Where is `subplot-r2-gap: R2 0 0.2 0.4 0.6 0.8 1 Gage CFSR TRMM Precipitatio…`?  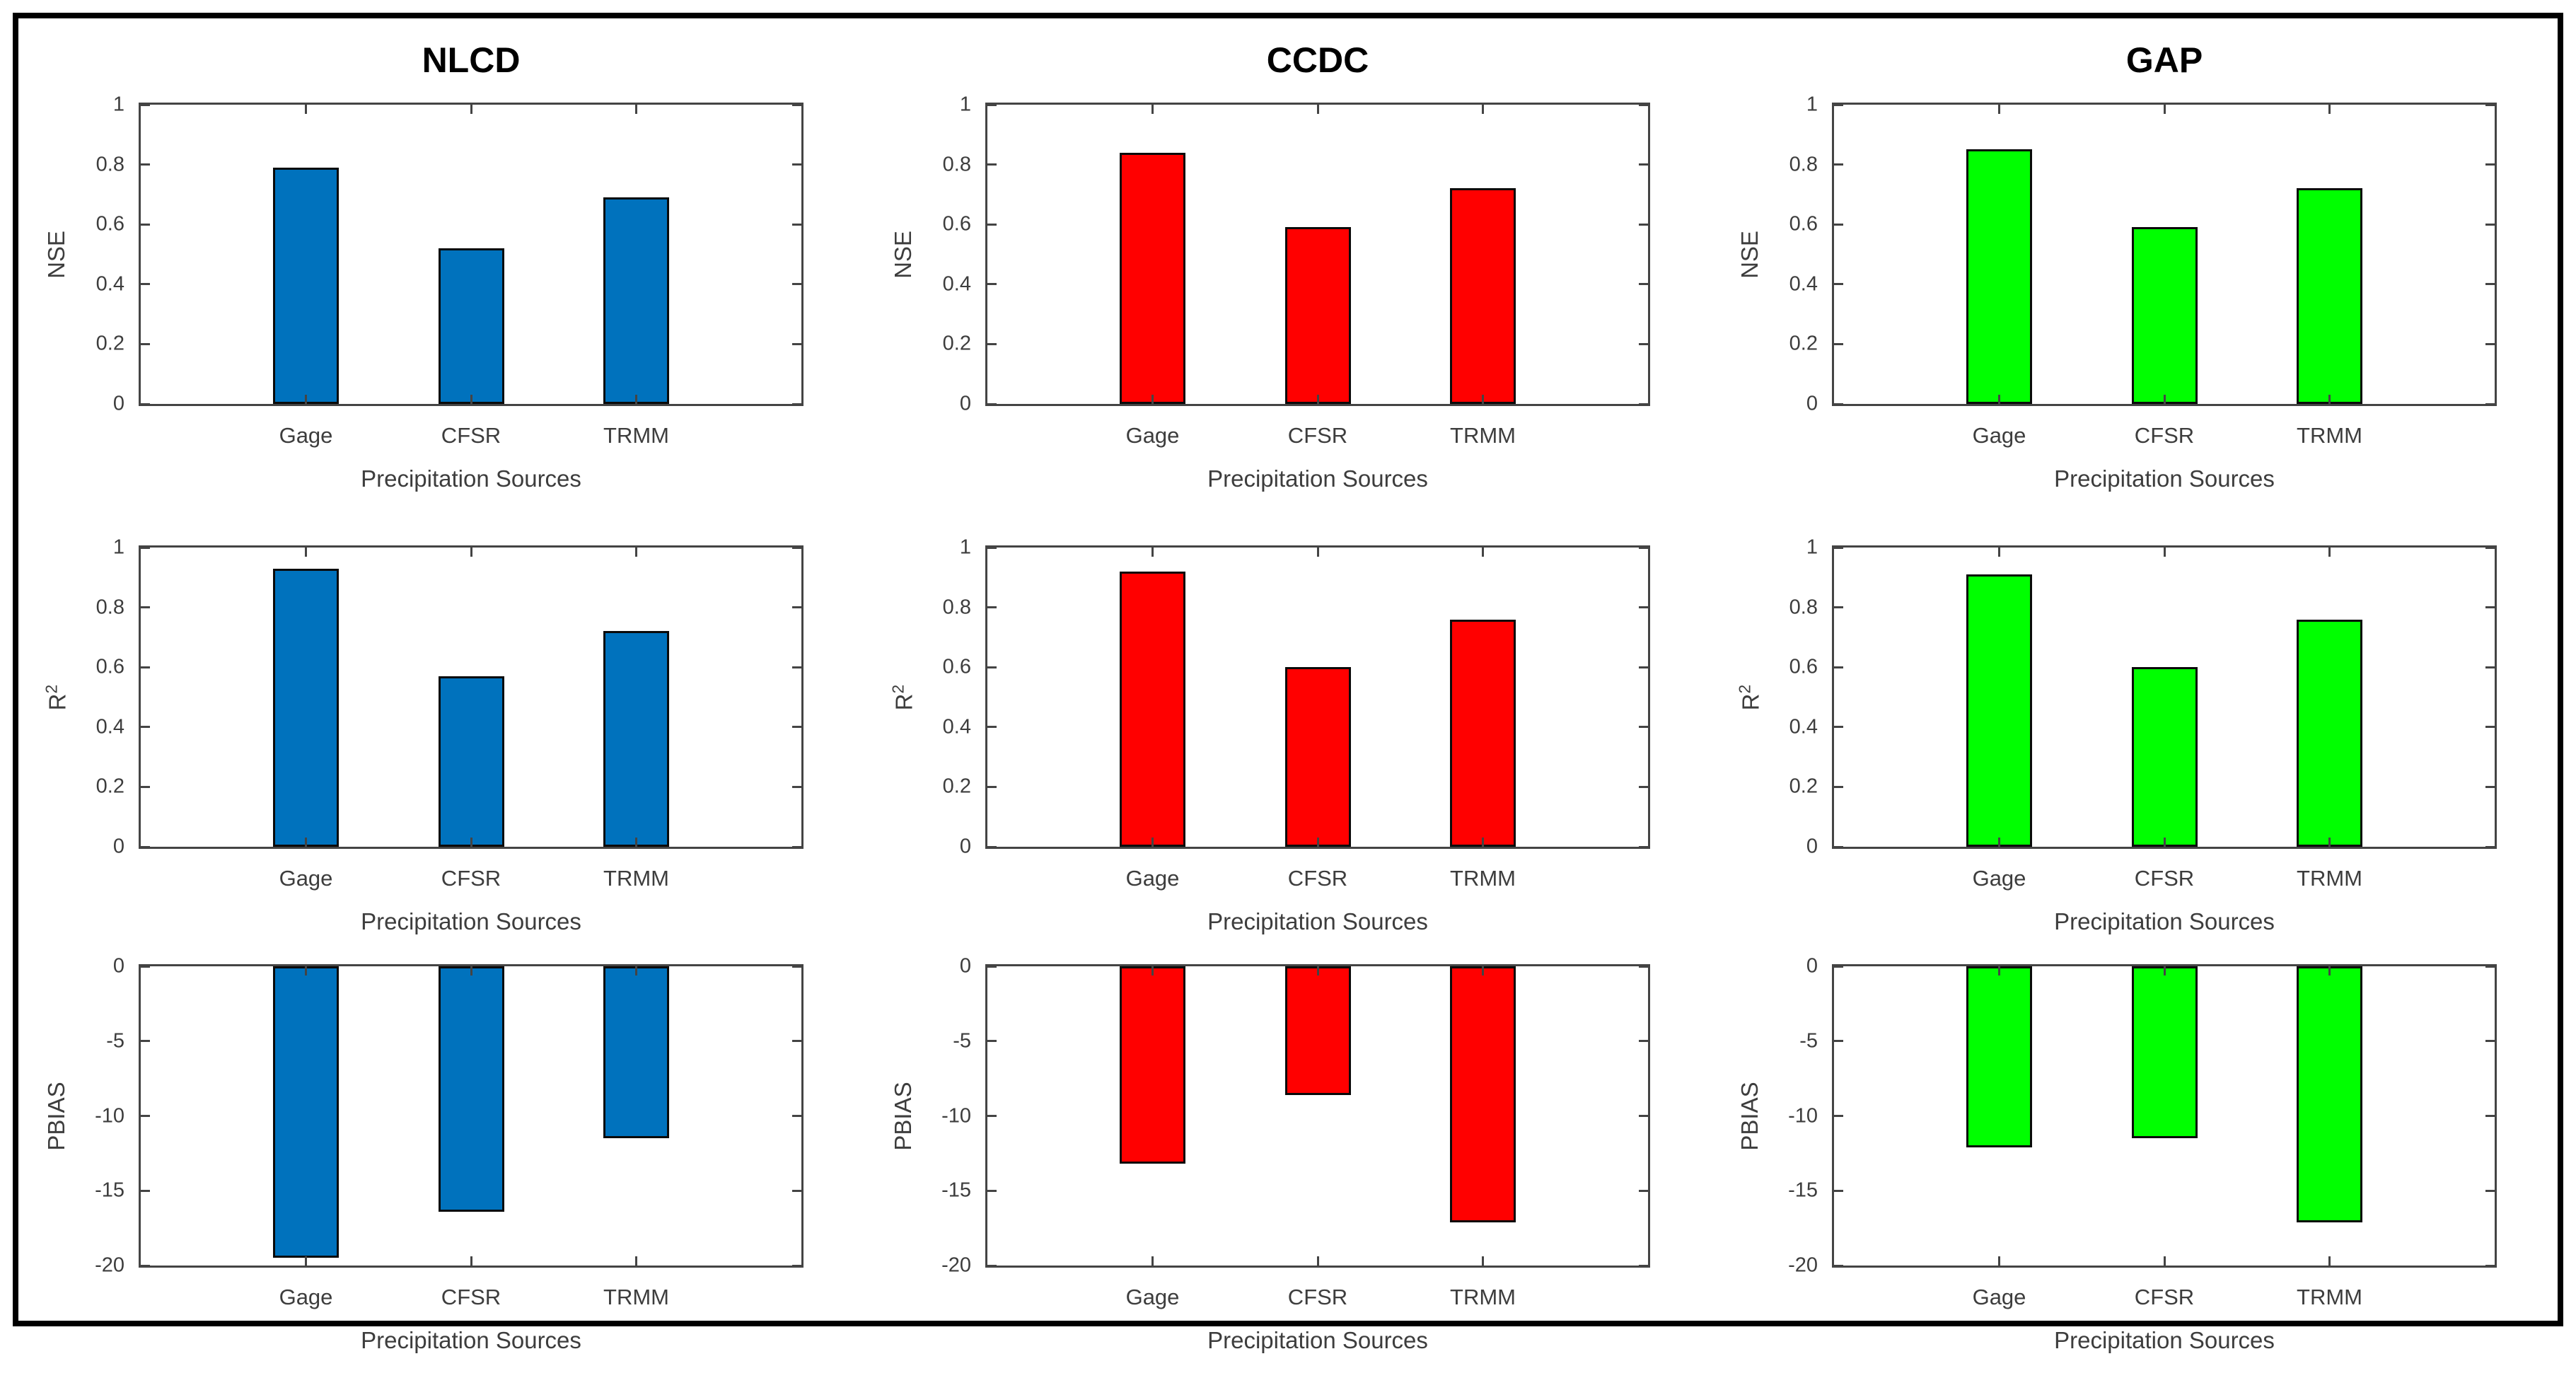
subplot-r2-gap: R2 0 0.2 0.4 0.6 0.8 1 Gage CFSR TRMM Precipitatio… is located at coordinates (2135, 711).